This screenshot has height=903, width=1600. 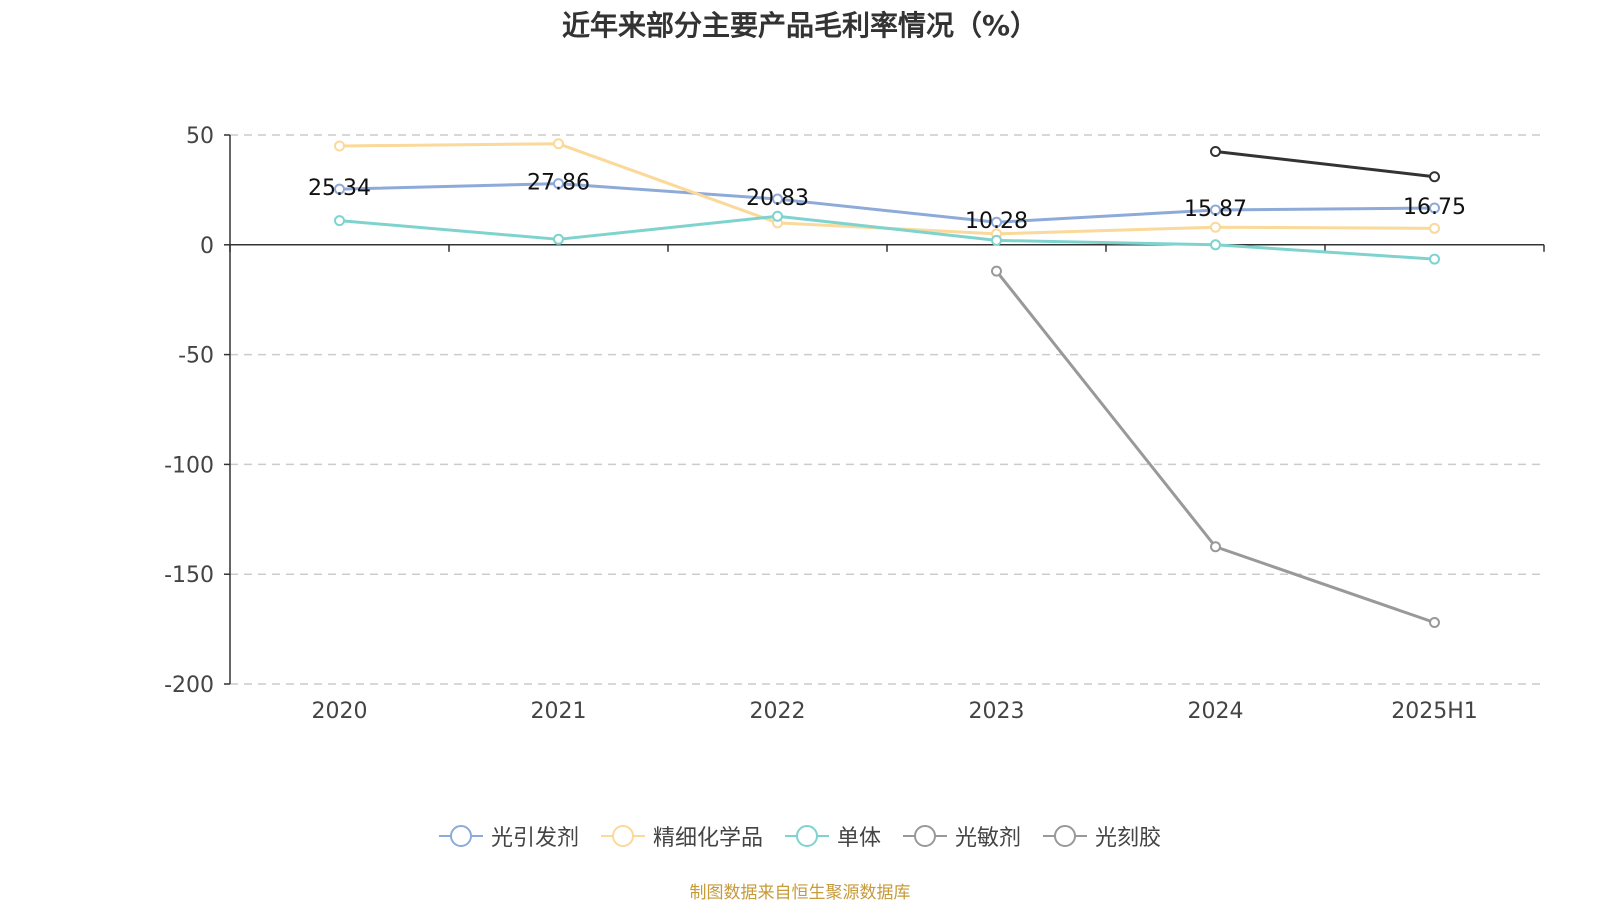 What do you see at coordinates (832, 836) in the screenshot?
I see `legend-item: 单体` at bounding box center [832, 836].